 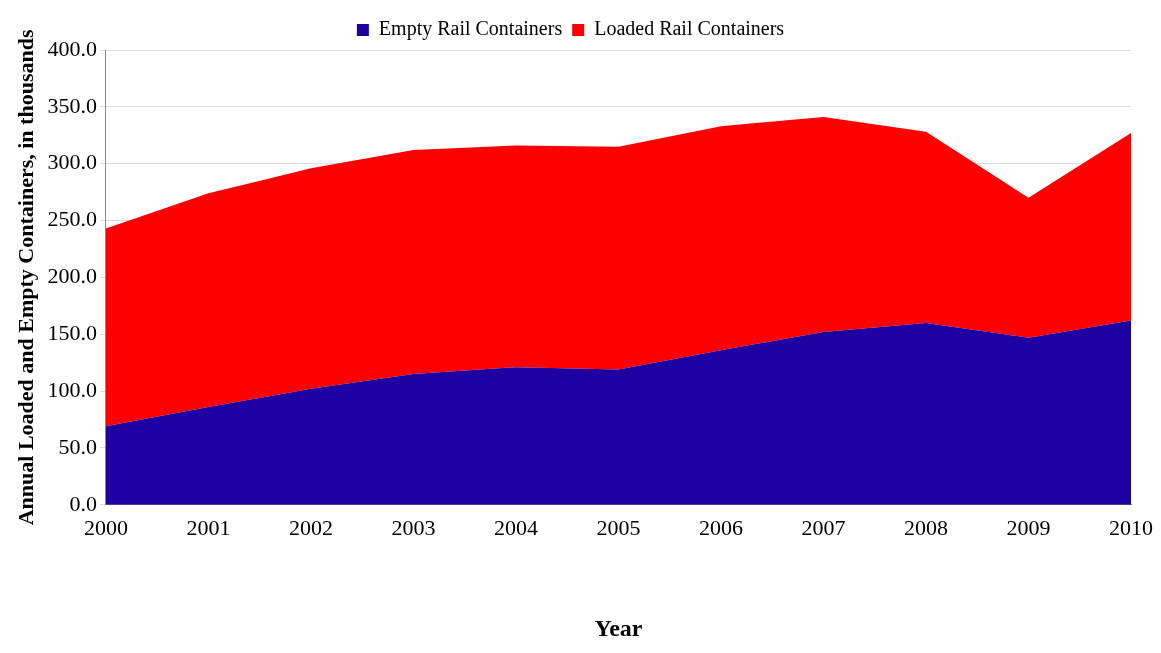 What do you see at coordinates (72, 276) in the screenshot?
I see `y-tick-label: 200.0` at bounding box center [72, 276].